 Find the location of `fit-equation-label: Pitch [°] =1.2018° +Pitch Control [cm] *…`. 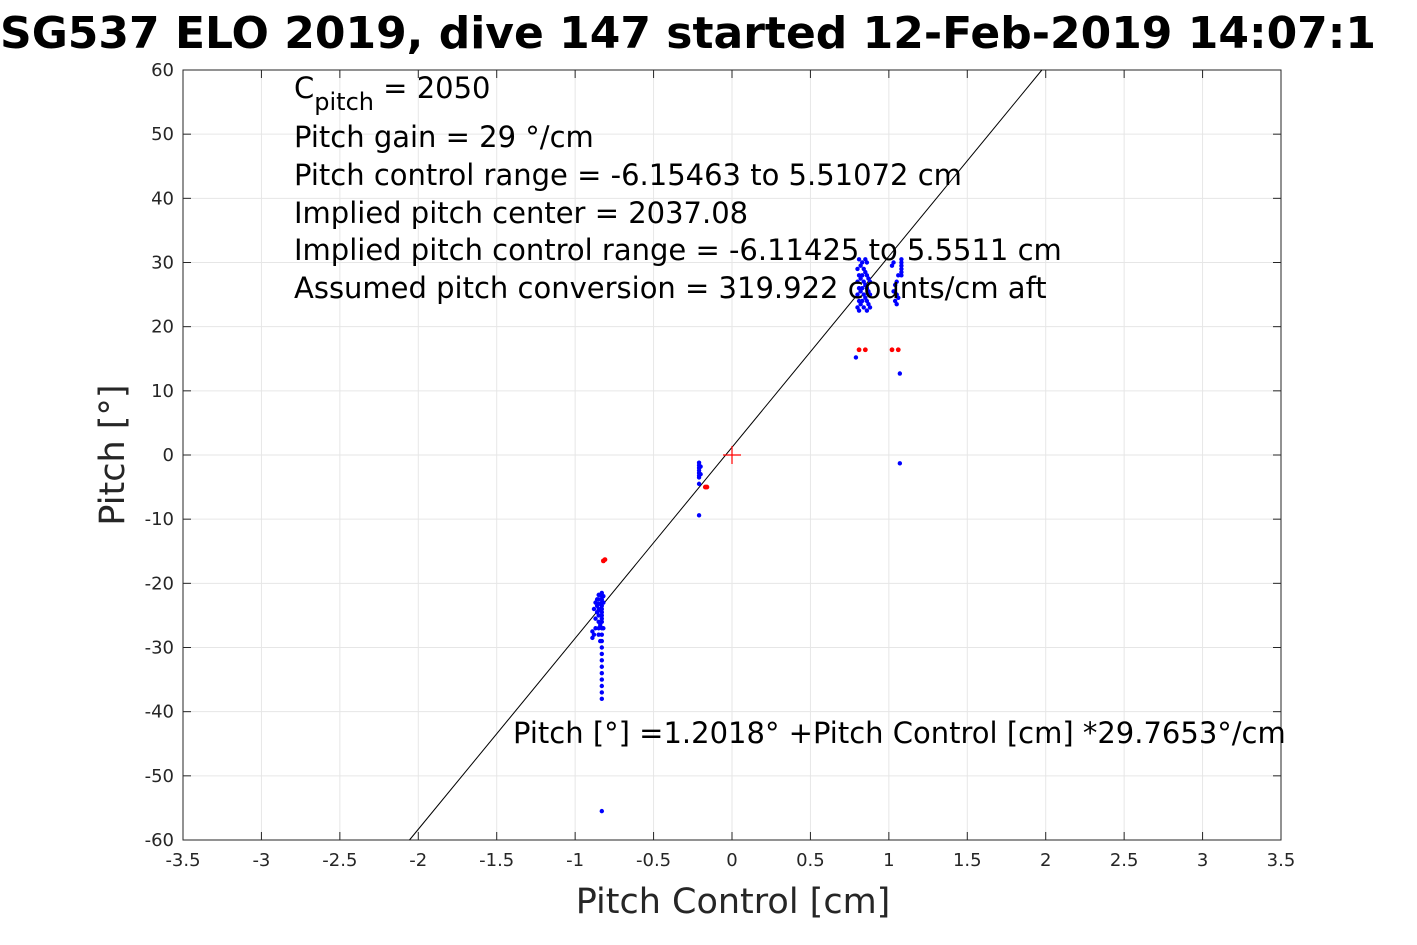

fit-equation-label: Pitch [°] =1.2018° +Pitch Control [cm] *… is located at coordinates (899, 733).